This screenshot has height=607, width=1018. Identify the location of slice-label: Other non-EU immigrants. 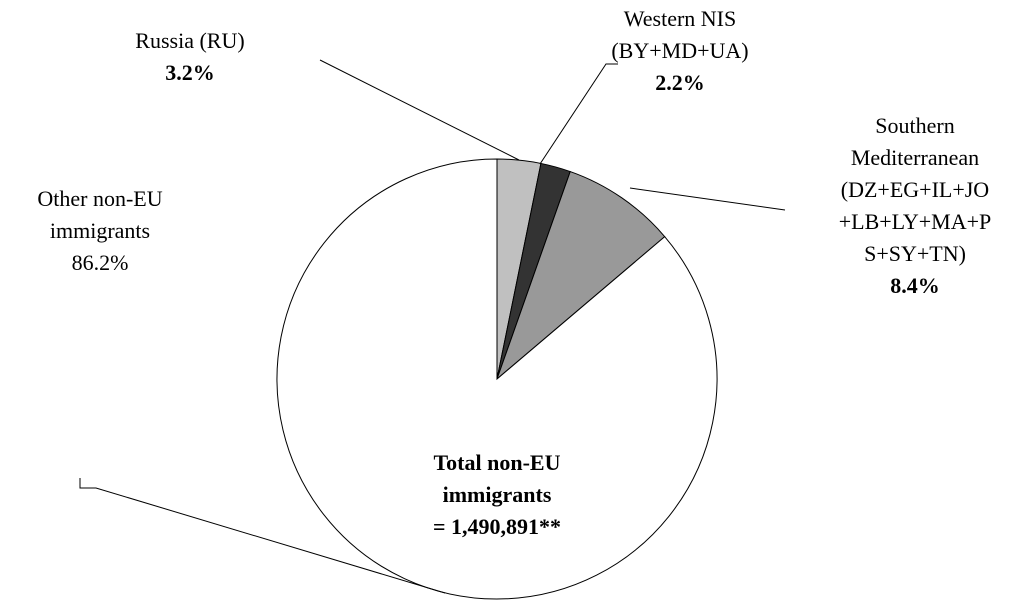
(99, 214).